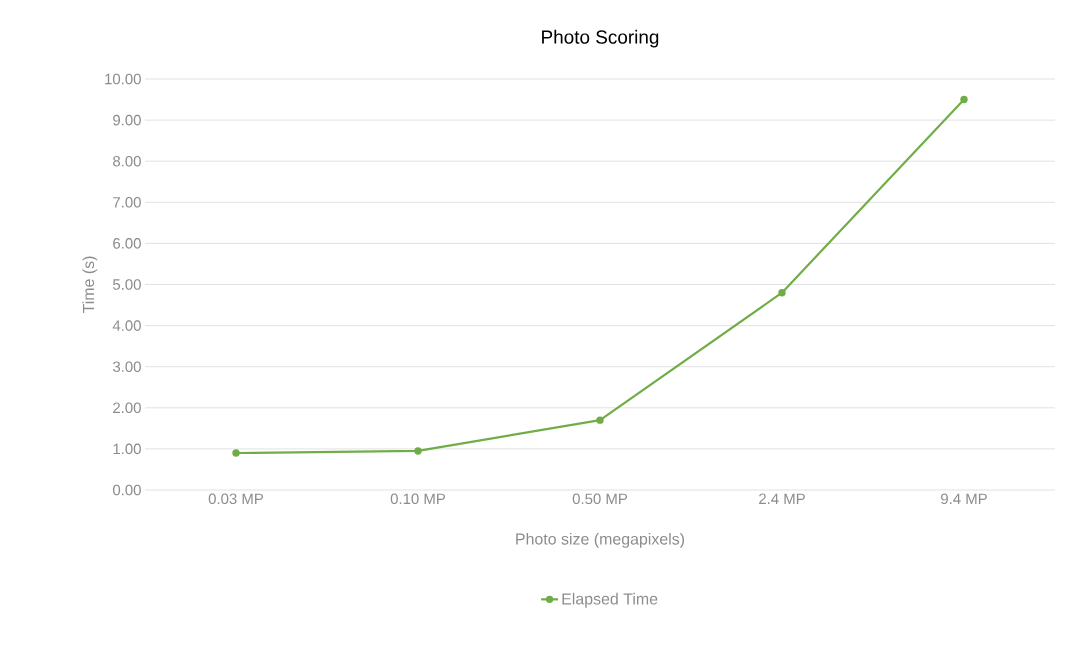 The image size is (1075, 647). Describe the element at coordinates (123, 79) in the screenshot. I see `y-tick-label: 10.00` at that location.